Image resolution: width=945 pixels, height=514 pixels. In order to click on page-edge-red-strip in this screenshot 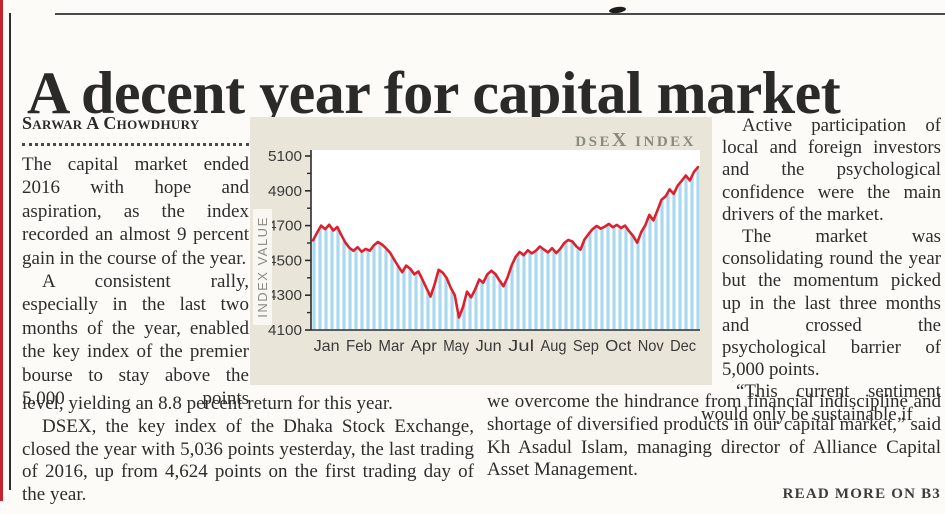, I will do `click(1, 250)`.